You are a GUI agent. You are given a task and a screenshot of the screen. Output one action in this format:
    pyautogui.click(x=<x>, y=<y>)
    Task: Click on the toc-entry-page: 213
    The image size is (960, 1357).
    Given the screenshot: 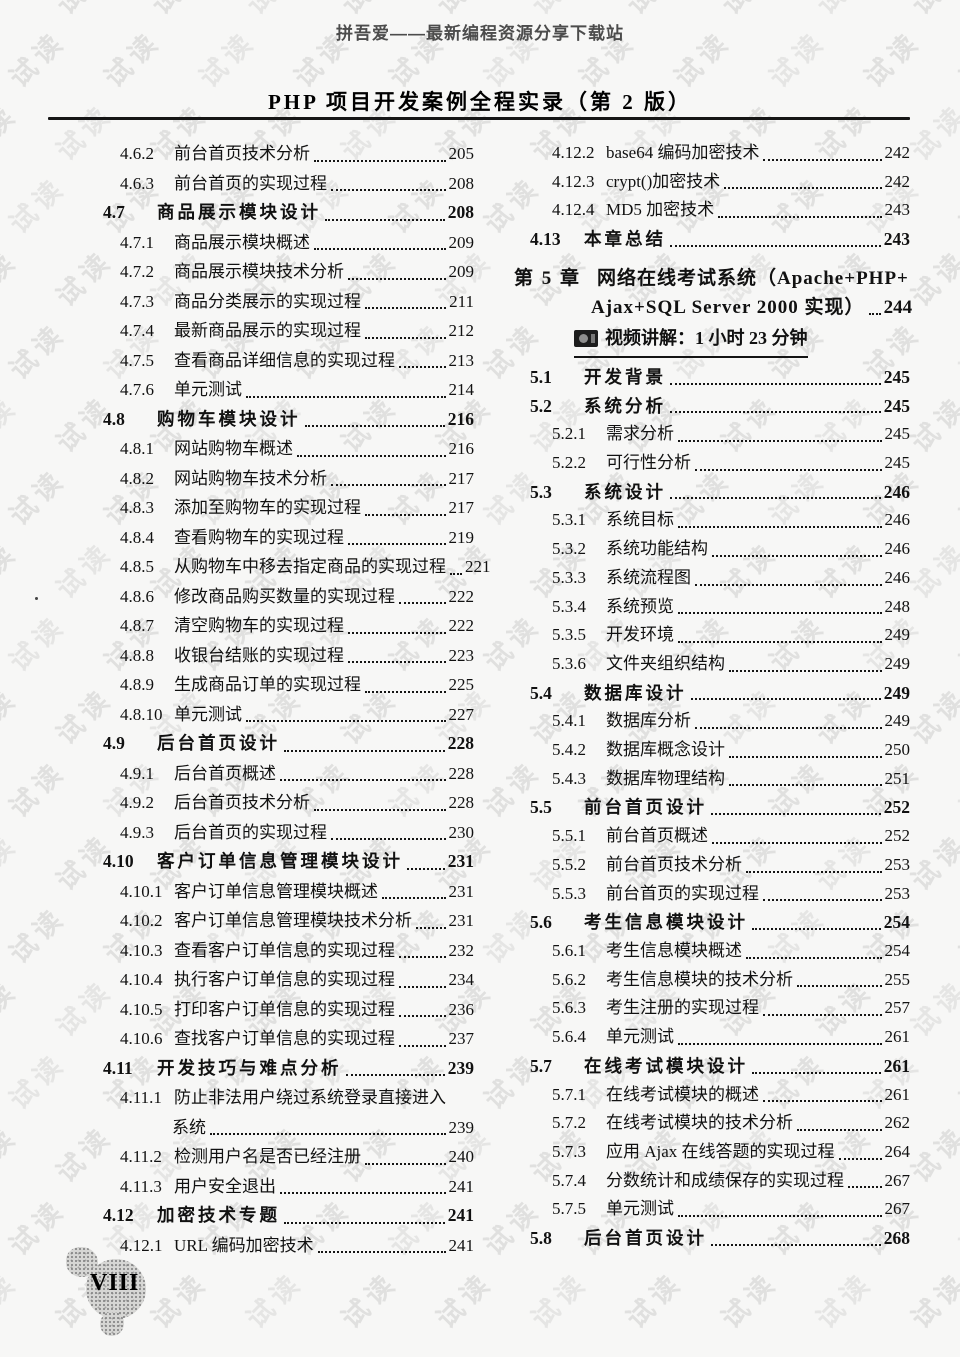 What is the action you would take?
    pyautogui.click(x=461, y=360)
    